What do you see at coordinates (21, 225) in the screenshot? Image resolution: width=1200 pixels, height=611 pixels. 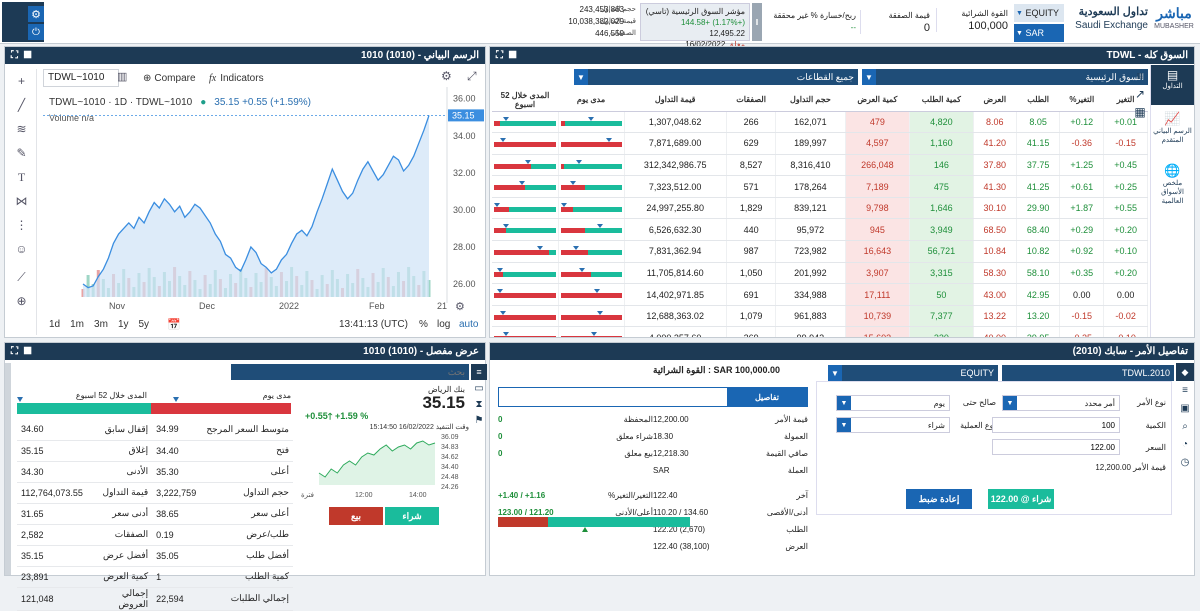 I see `measure-lines-icon: ⋮` at bounding box center [21, 225].